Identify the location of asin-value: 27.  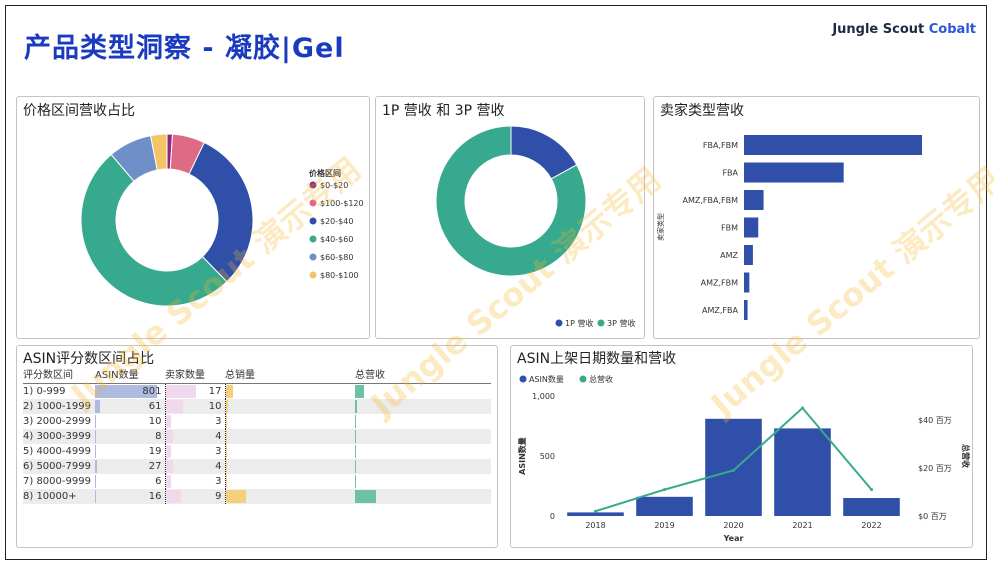
(155, 466).